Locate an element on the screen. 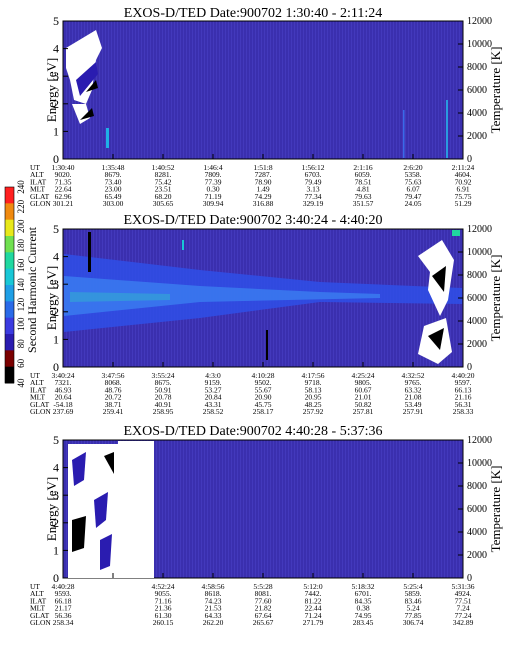 This screenshot has width=505, height=649. table-cell: 66.13 is located at coordinates (463, 389).